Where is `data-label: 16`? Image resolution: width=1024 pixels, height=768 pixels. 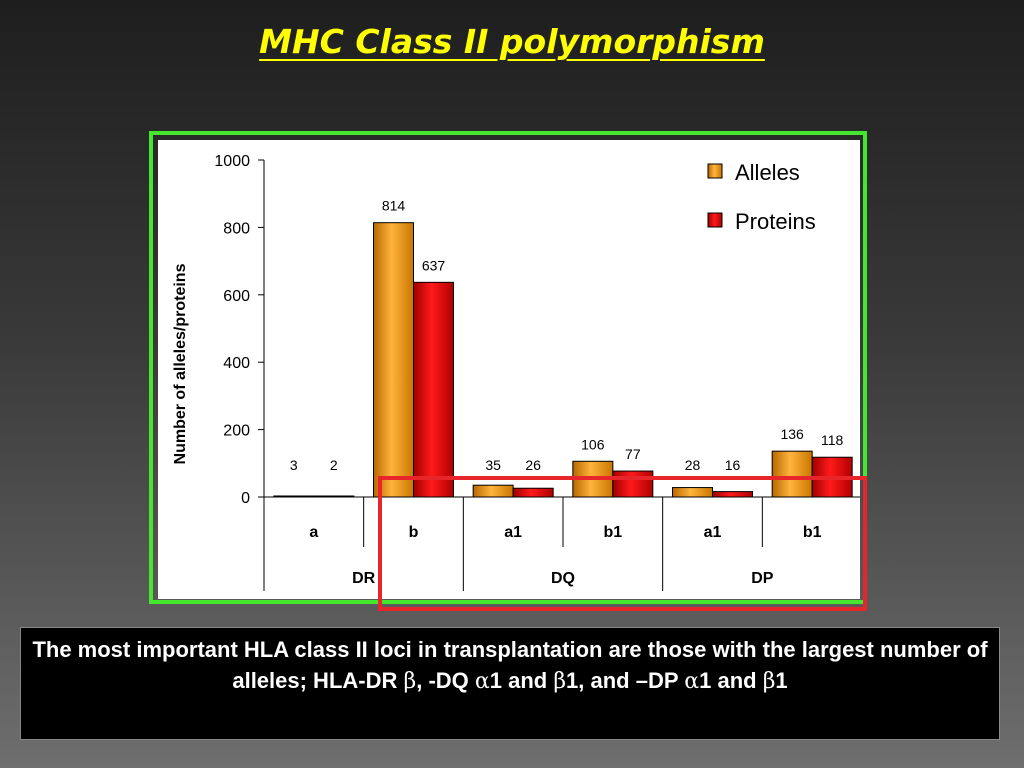 data-label: 16 is located at coordinates (733, 465).